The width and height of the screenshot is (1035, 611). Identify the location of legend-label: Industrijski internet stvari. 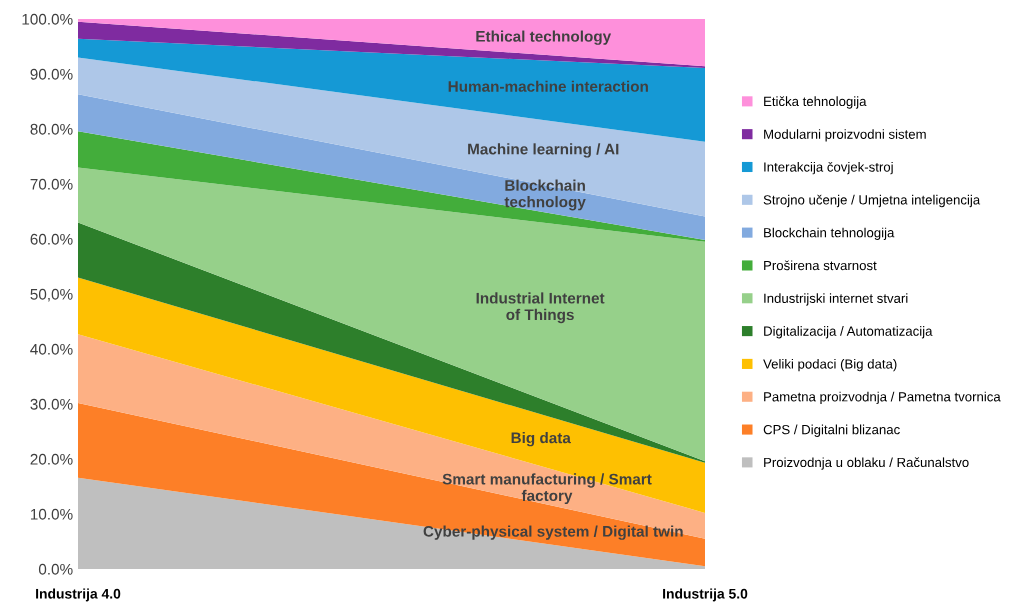
(836, 299).